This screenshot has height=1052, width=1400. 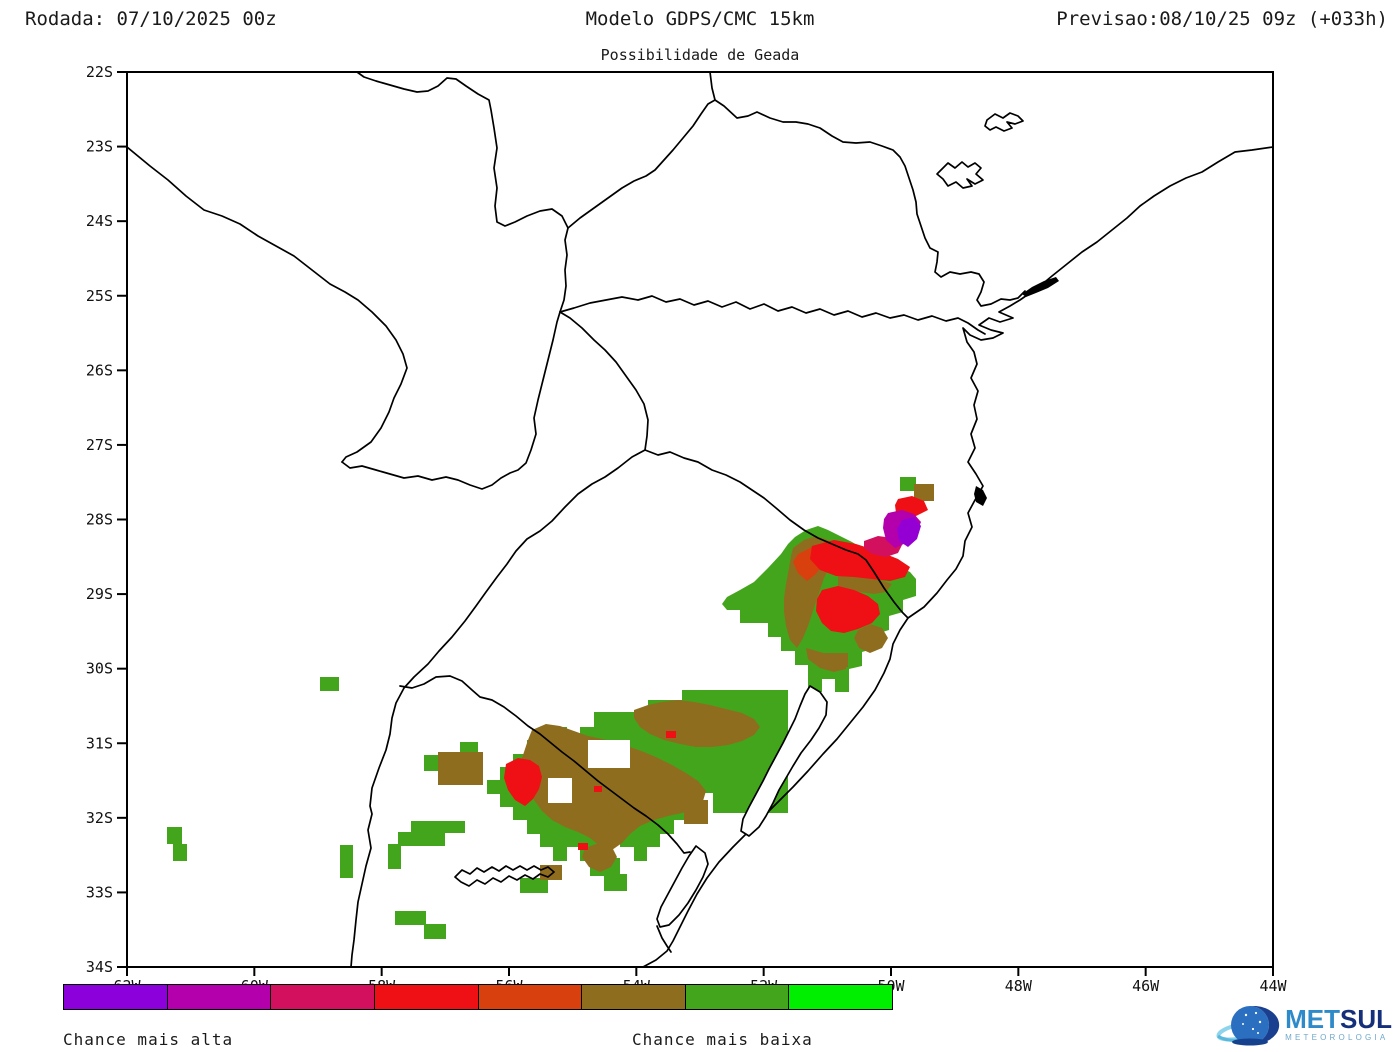 I want to click on probability-colorbar, so click(x=478, y=997).